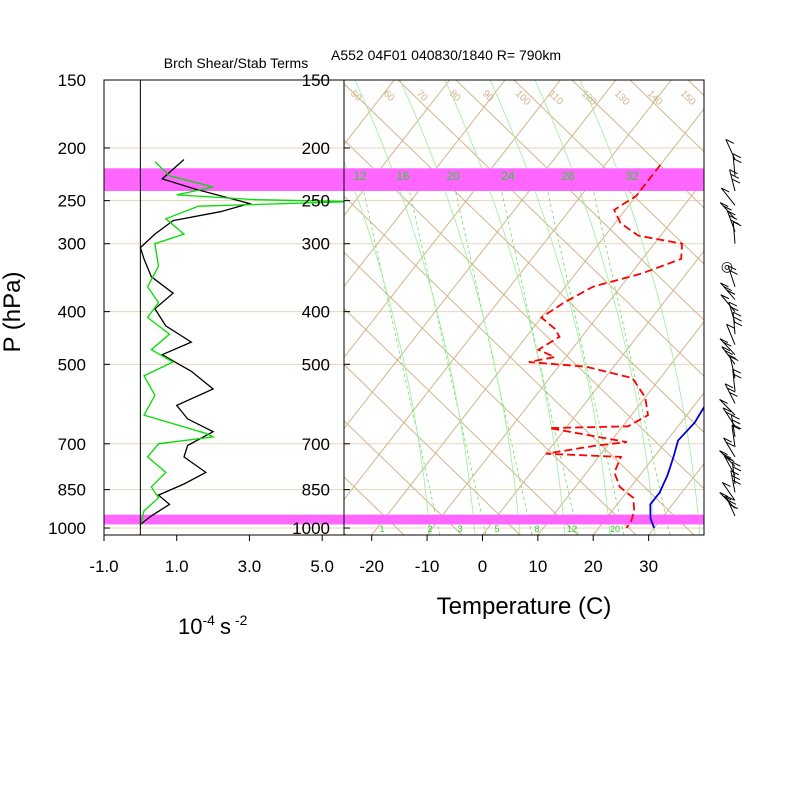  I want to click on dry-adiabat-label: 90, so click(488, 96).